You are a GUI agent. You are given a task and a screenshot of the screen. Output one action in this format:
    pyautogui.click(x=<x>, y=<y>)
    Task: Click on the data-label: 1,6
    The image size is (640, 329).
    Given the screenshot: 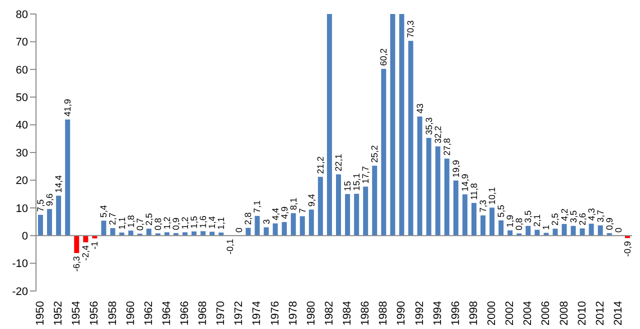 What is the action you would take?
    pyautogui.click(x=203, y=222)
    